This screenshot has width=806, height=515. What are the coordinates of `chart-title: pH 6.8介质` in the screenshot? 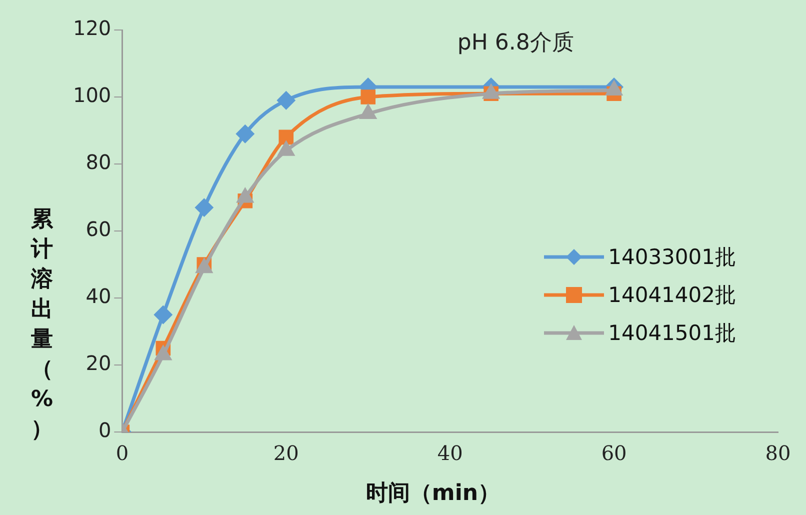 It's located at (515, 43).